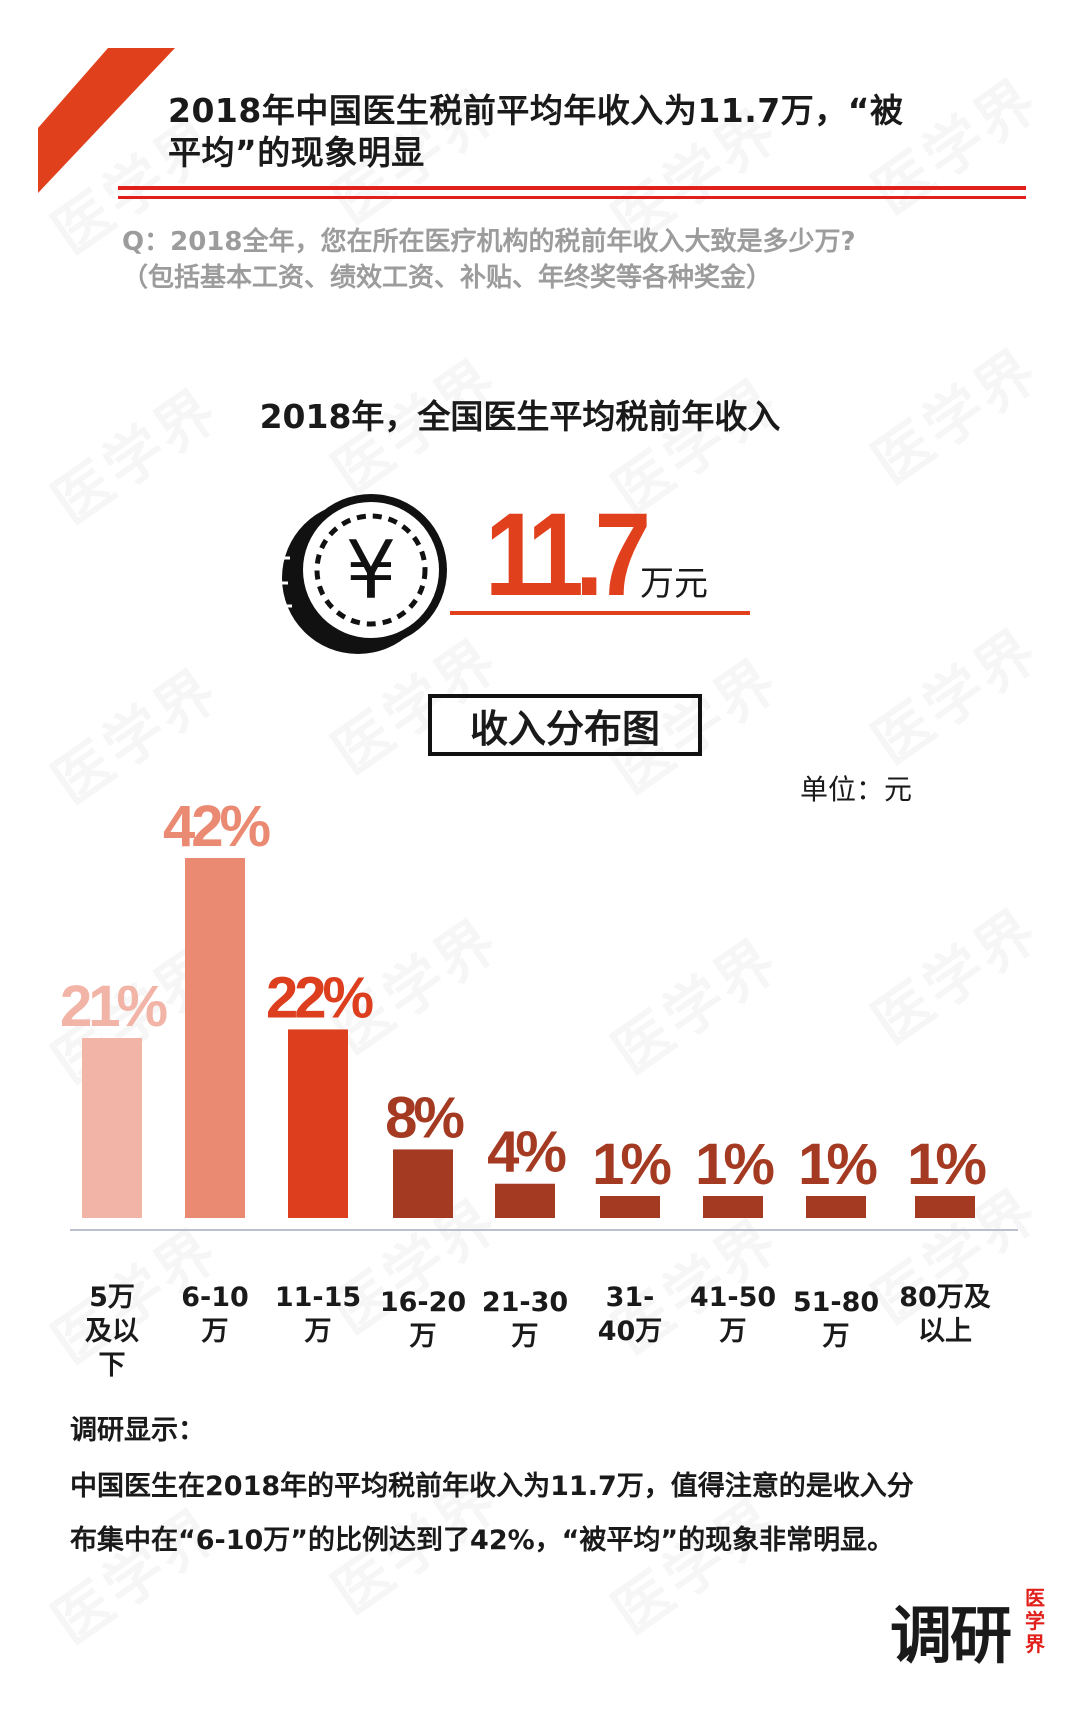 The width and height of the screenshot is (1080, 1715). I want to click on bar-value-label-1: 42%, so click(217, 826).